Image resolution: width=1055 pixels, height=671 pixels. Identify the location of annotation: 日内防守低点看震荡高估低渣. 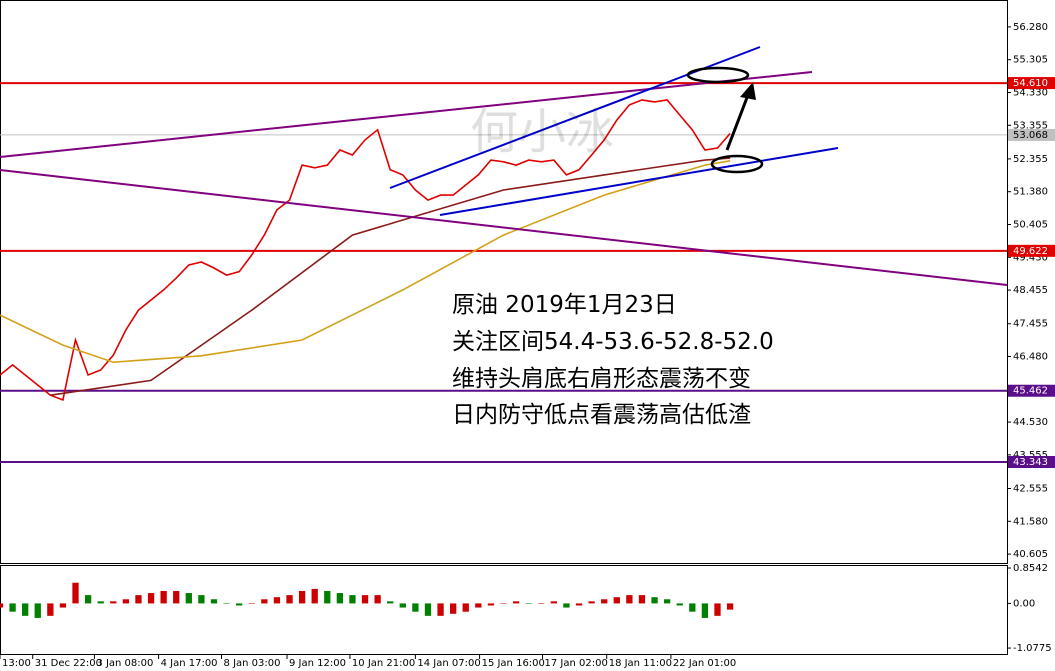
(601, 415).